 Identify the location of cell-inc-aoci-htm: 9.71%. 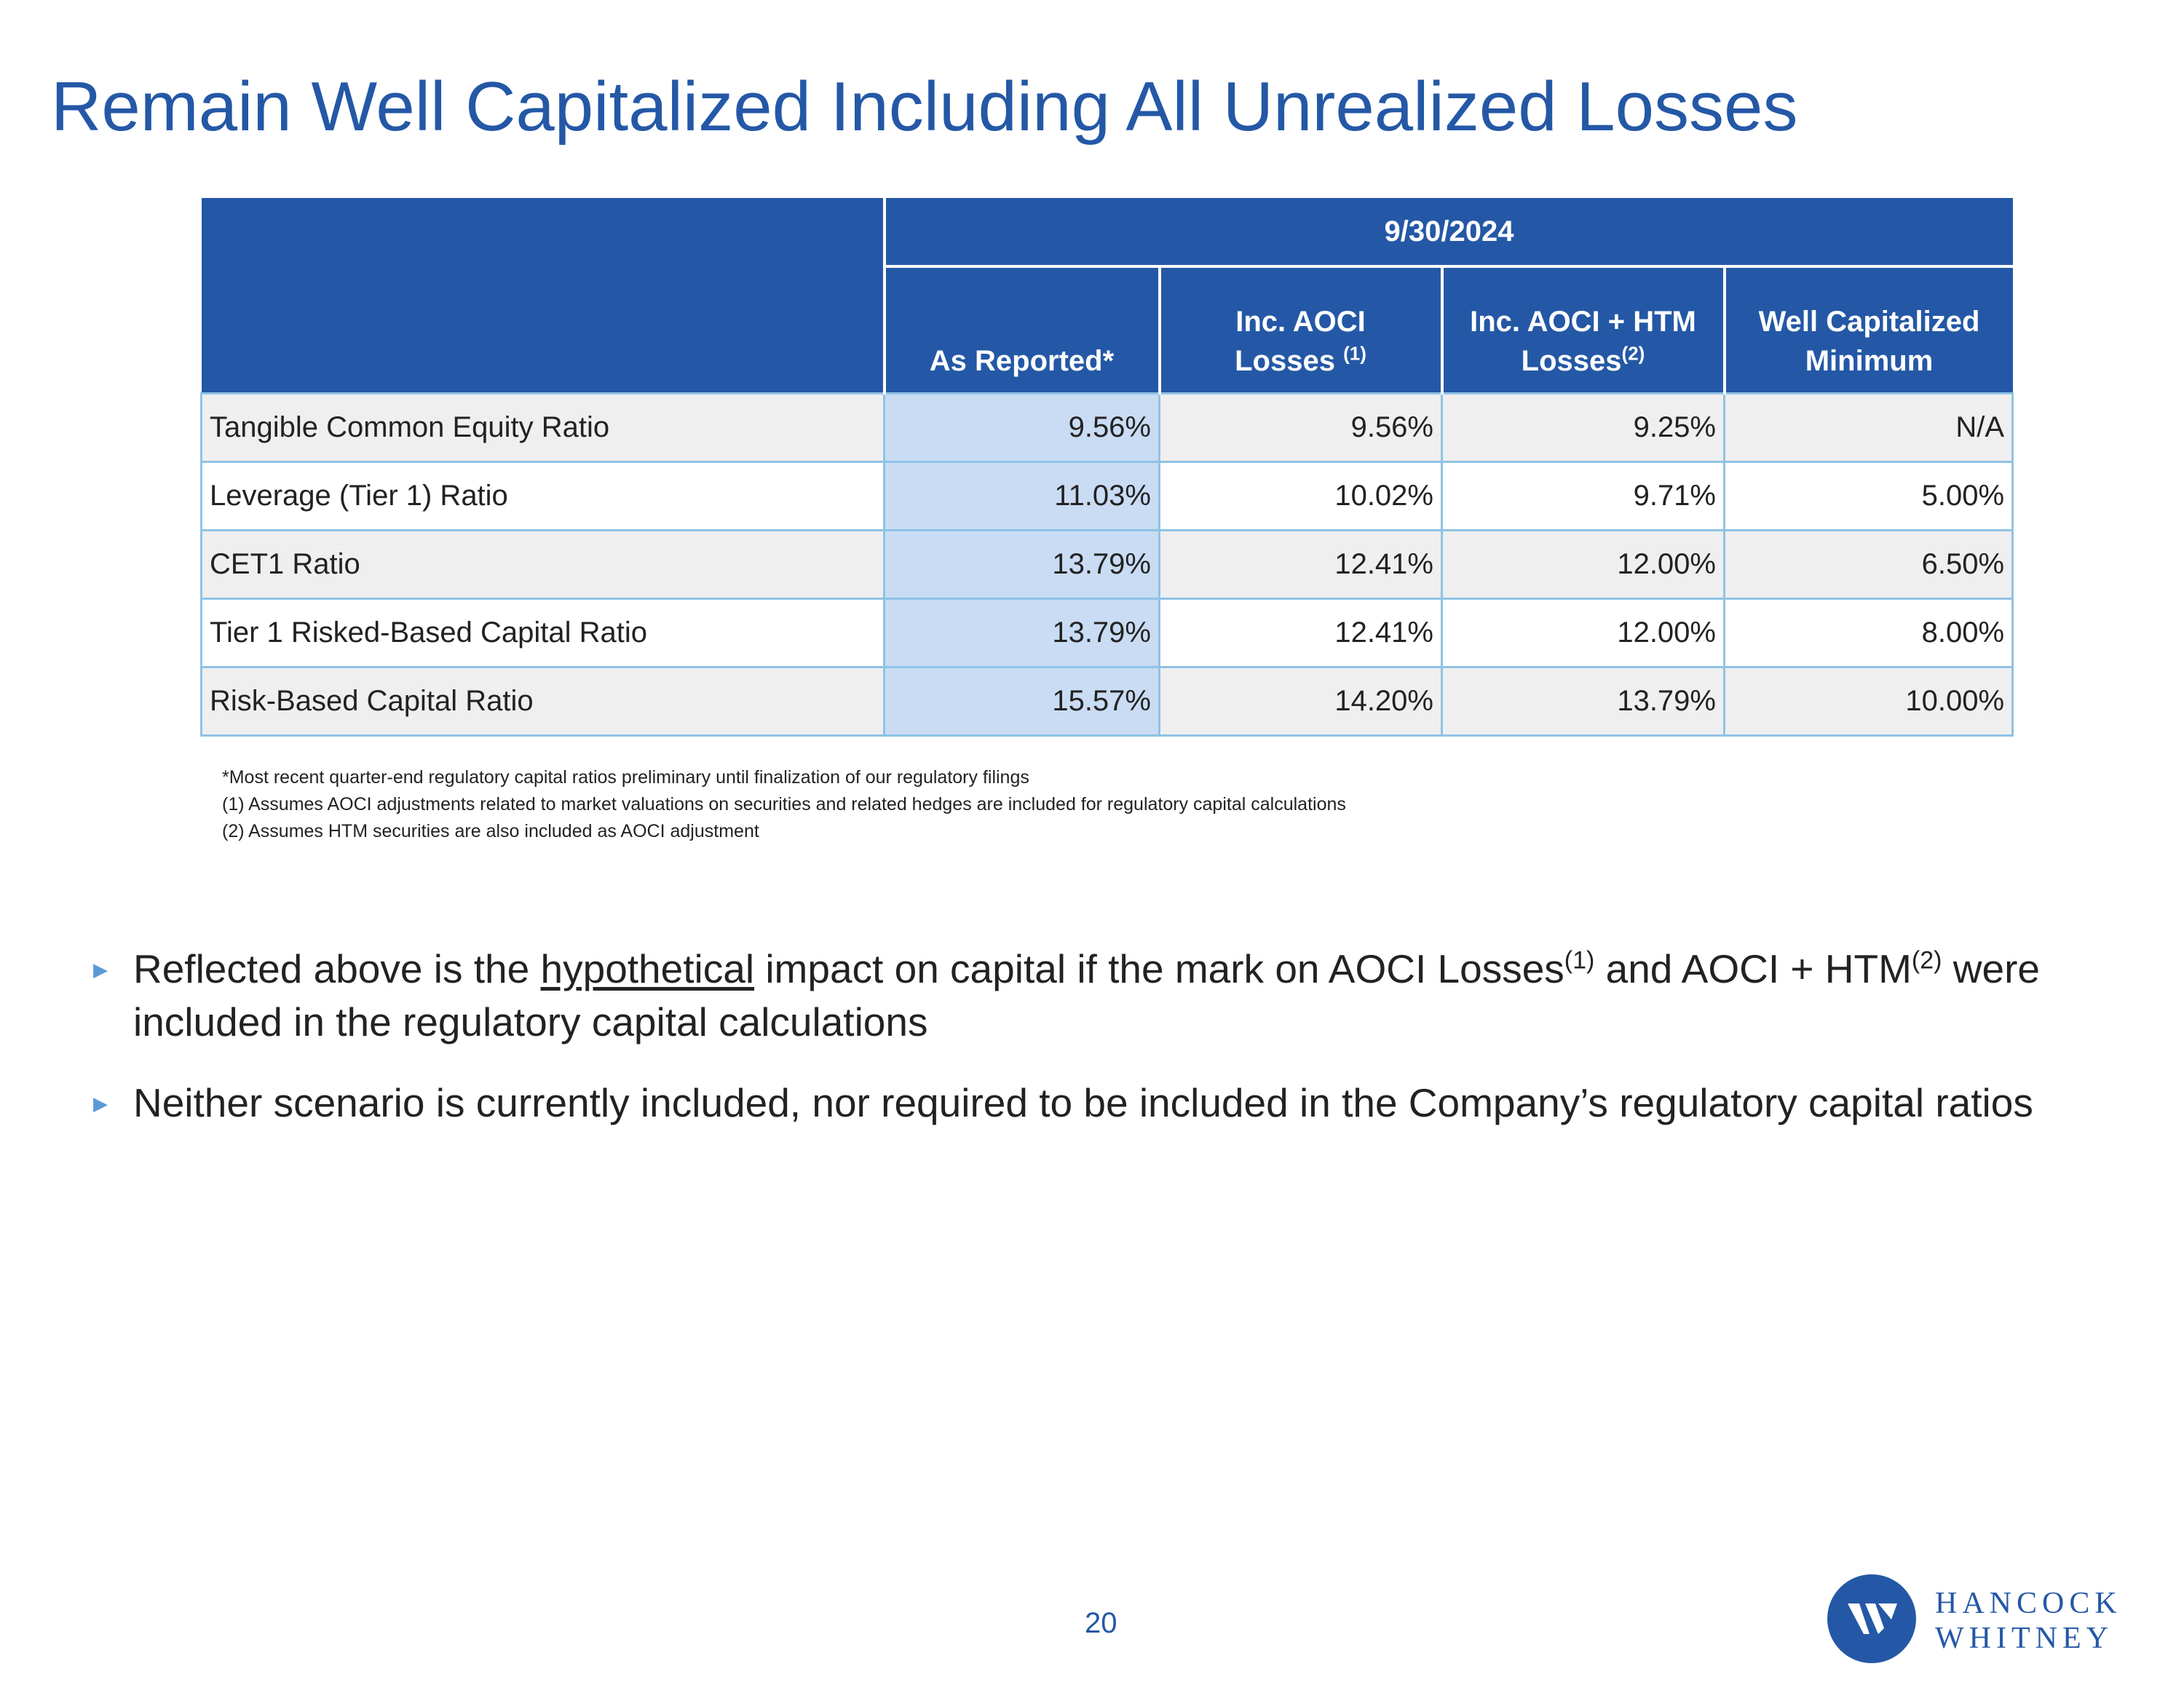
(1583, 496).